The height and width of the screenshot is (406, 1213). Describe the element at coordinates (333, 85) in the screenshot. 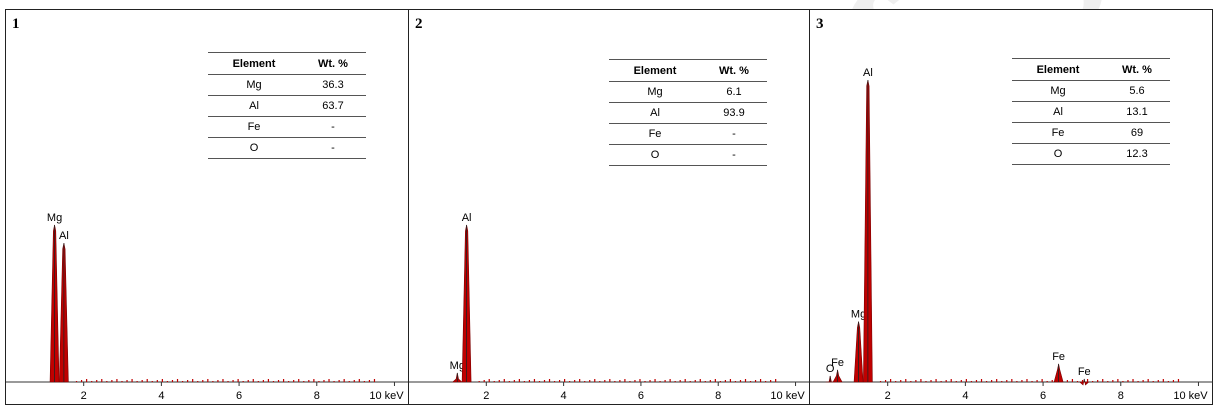

I see `cell-value: 36.3` at that location.